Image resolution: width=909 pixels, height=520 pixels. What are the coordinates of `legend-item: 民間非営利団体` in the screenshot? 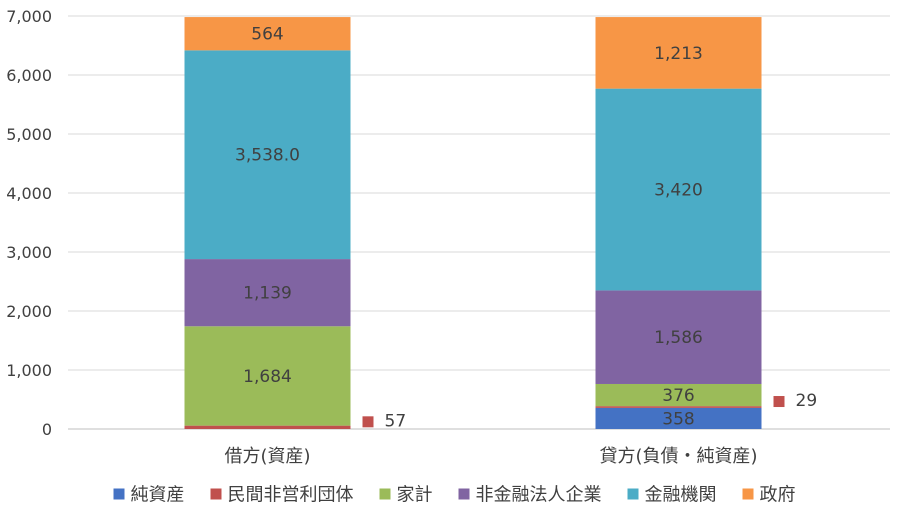 It's located at (282, 495).